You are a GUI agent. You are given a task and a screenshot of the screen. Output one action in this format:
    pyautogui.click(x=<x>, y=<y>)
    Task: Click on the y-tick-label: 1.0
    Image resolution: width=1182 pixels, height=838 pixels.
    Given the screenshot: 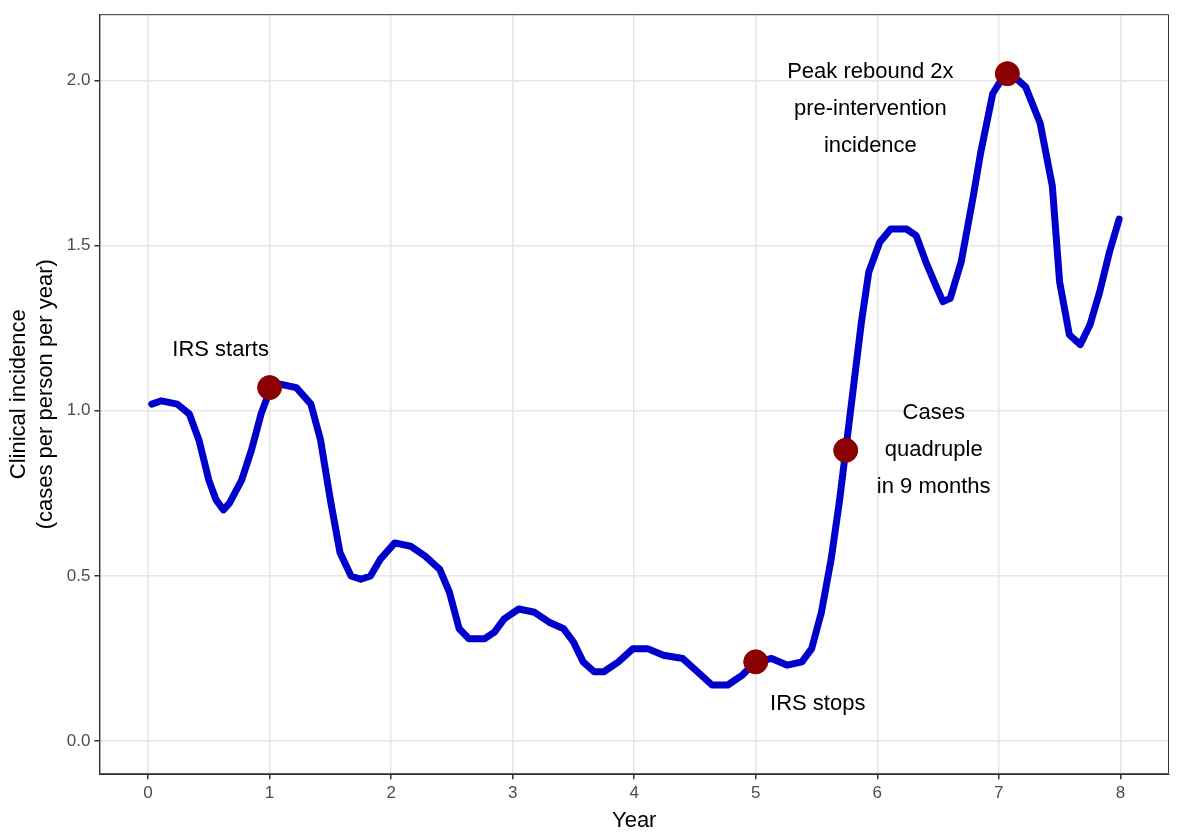 What is the action you would take?
    pyautogui.click(x=78, y=410)
    